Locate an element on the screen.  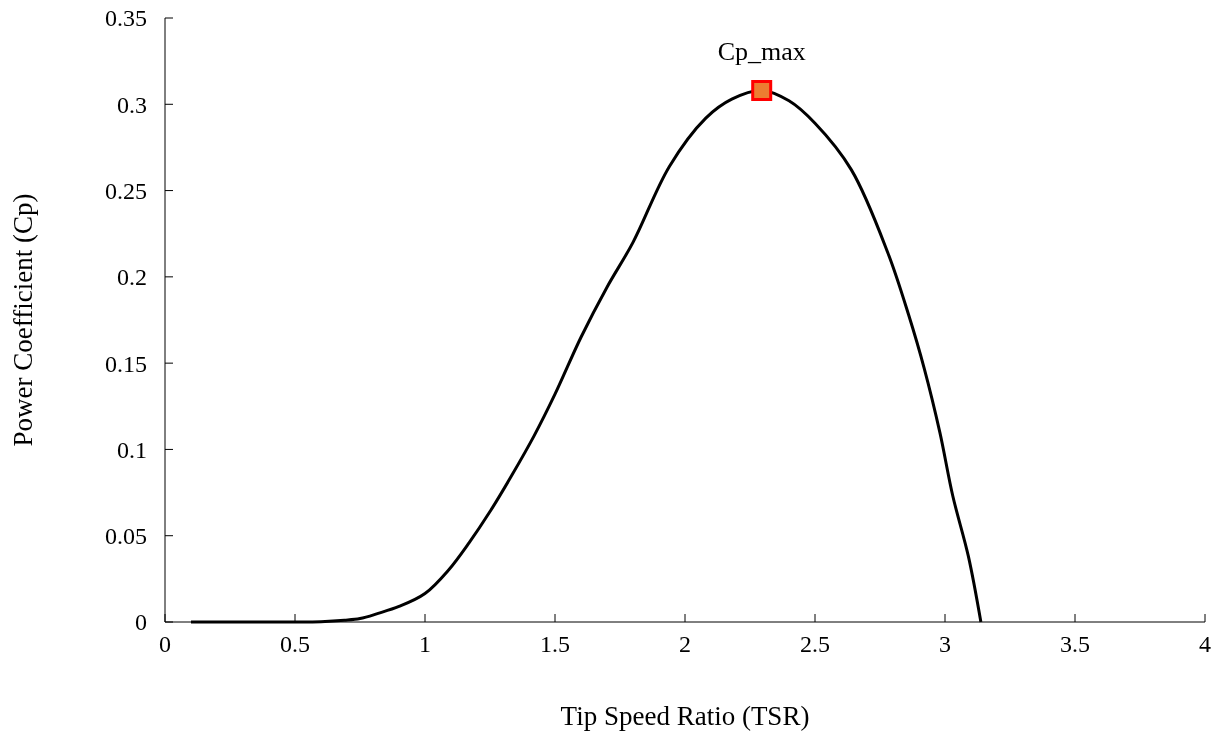
x-tick-label: 3 is located at coordinates (945, 644).